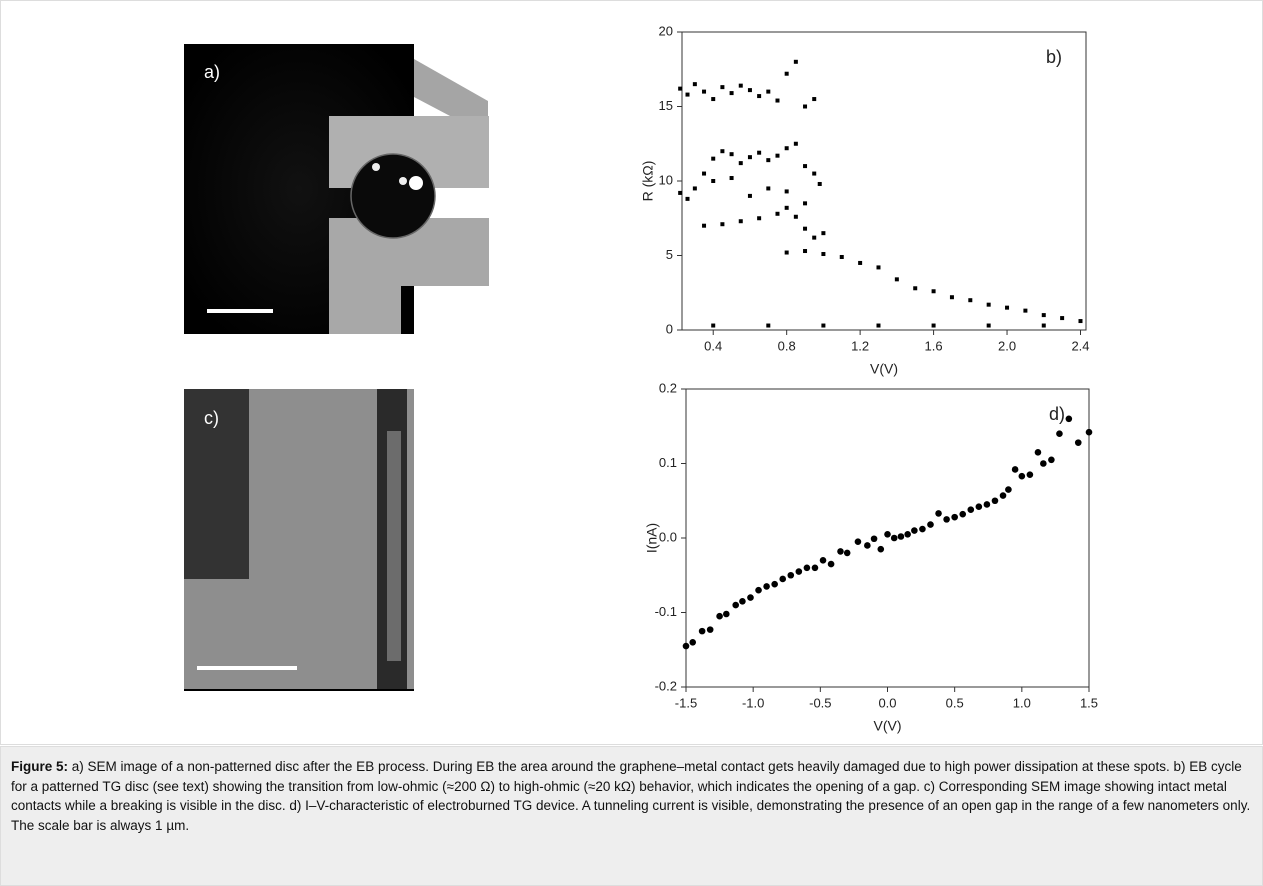 The width and height of the screenshot is (1263, 886). I want to click on y-tick-label: 10, so click(666, 179).